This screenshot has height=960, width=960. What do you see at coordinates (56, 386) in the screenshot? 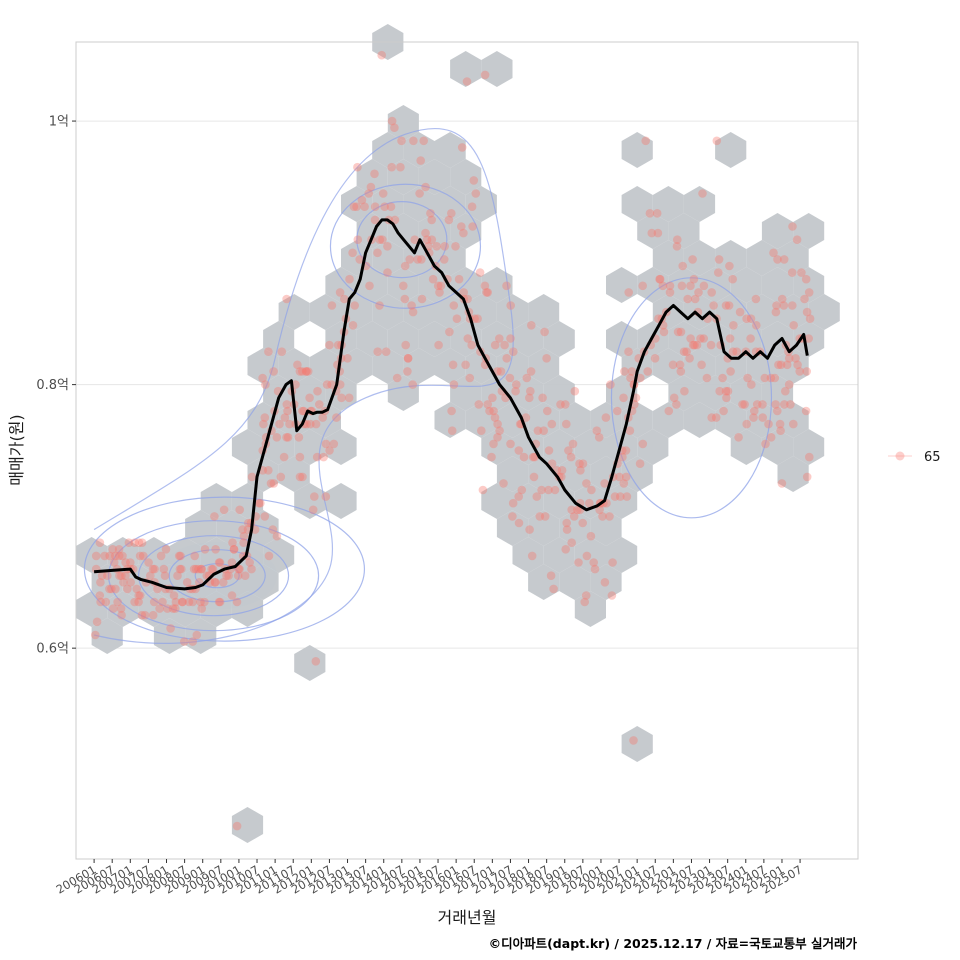
I see `y-axis: 0.6억 0.8억 1억` at bounding box center [56, 386].